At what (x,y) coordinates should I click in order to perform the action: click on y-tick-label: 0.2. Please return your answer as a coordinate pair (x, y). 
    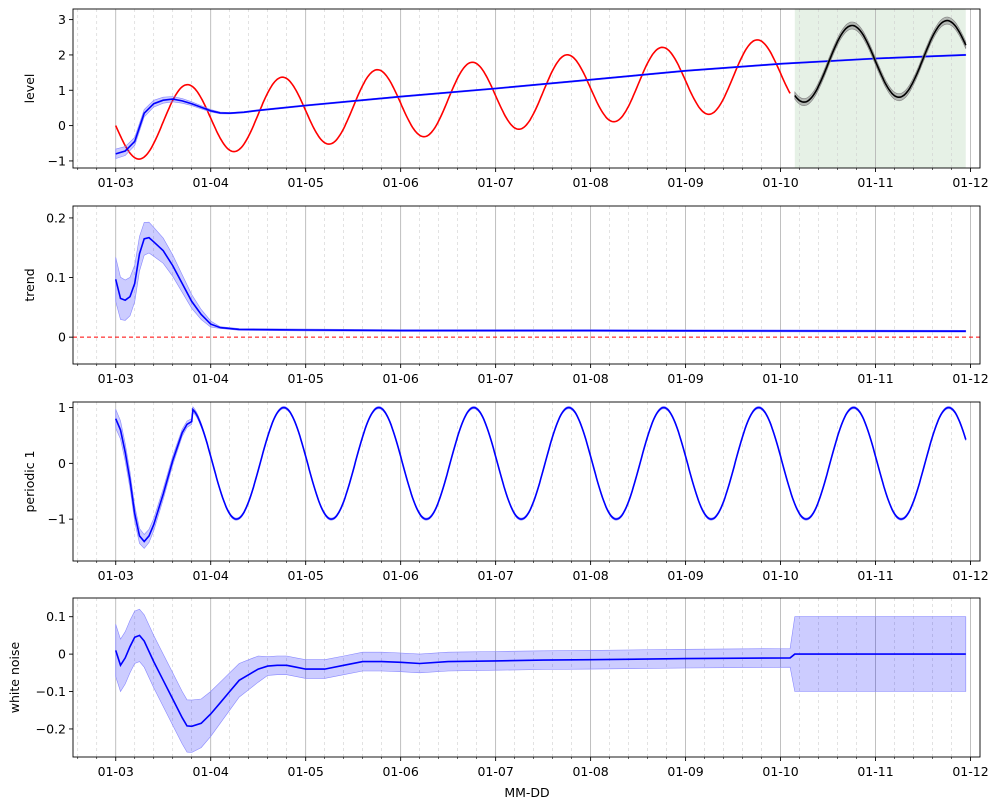
    Looking at the image, I should click on (56, 217).